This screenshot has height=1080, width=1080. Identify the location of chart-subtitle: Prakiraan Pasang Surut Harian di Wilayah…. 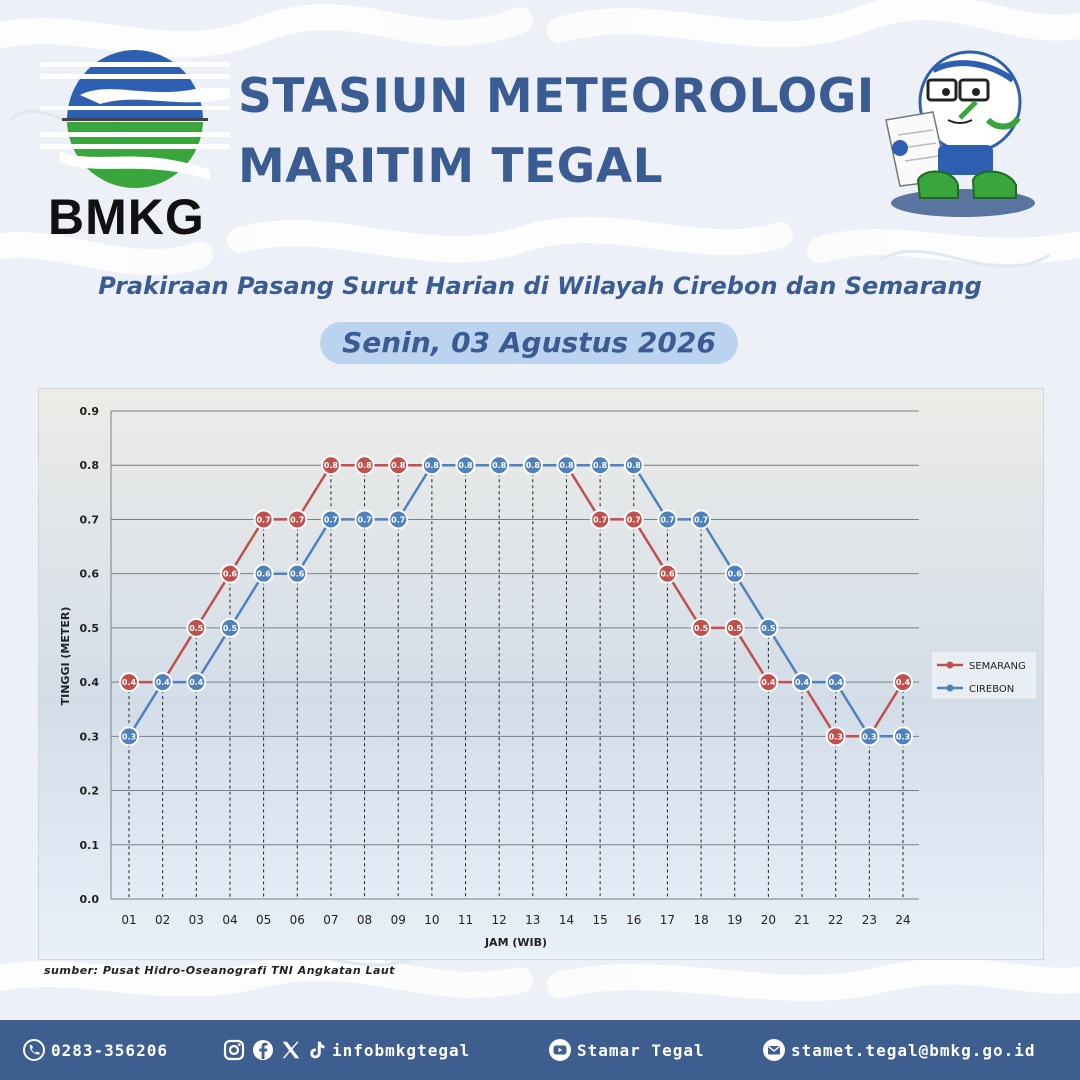
(540, 286).